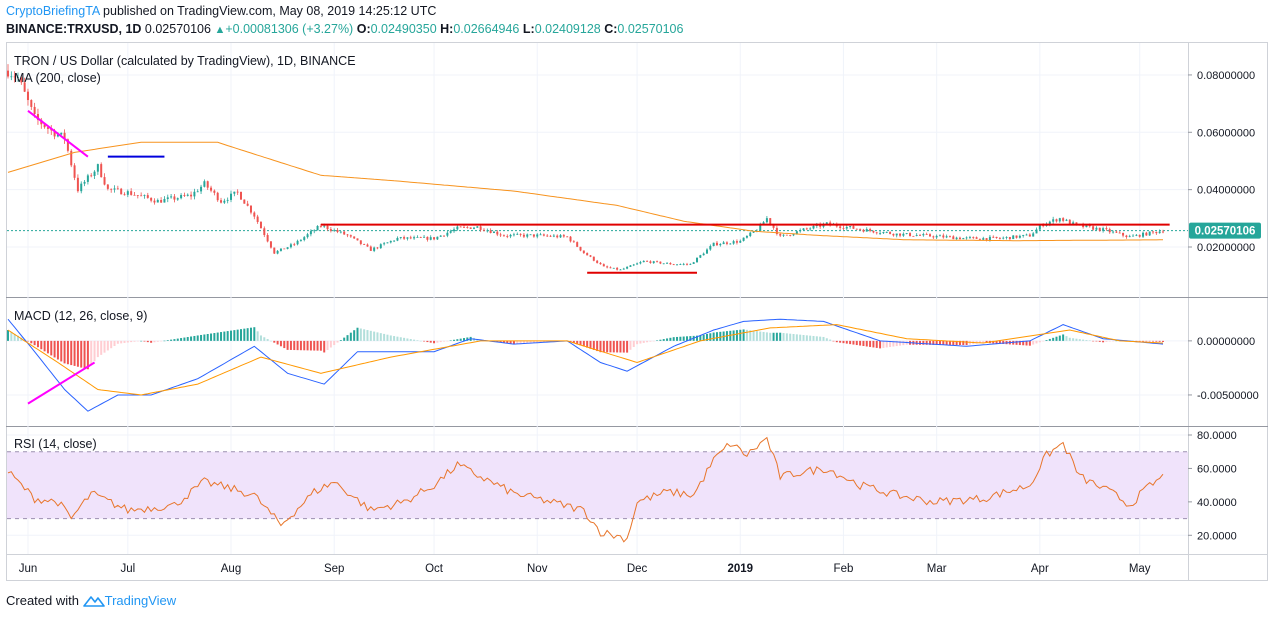 Image resolution: width=1274 pixels, height=618 pixels. Describe the element at coordinates (567, 29) in the screenshot. I see `low-value: 0.02409128` at that location.